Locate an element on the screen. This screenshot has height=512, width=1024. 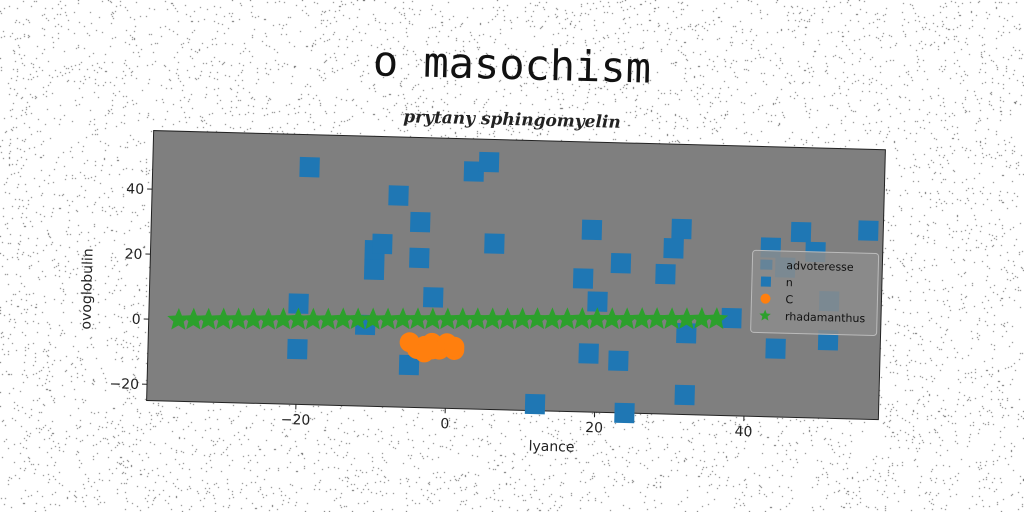
legend-label: advoteresse is located at coordinates (820, 266).